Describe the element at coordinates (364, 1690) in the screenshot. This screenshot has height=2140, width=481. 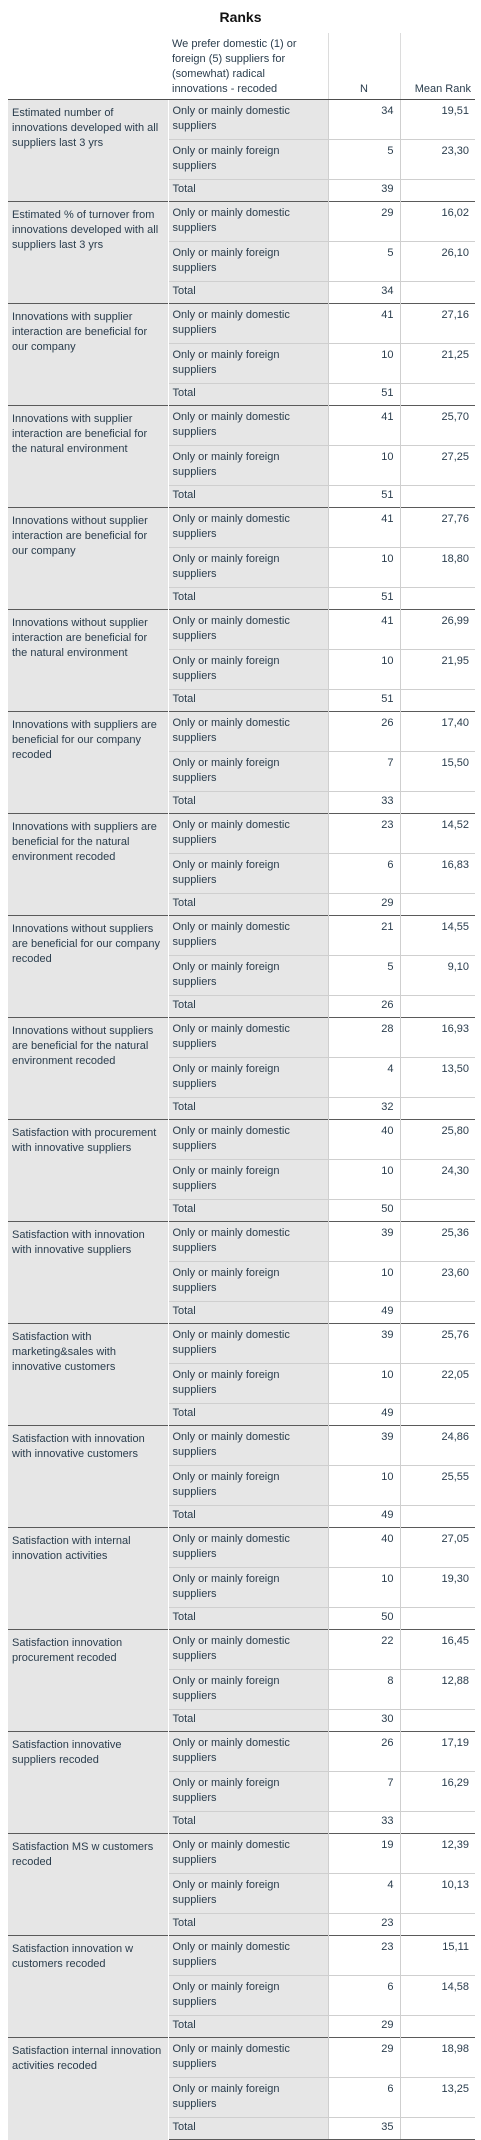
I see `n-cell: 8` at that location.